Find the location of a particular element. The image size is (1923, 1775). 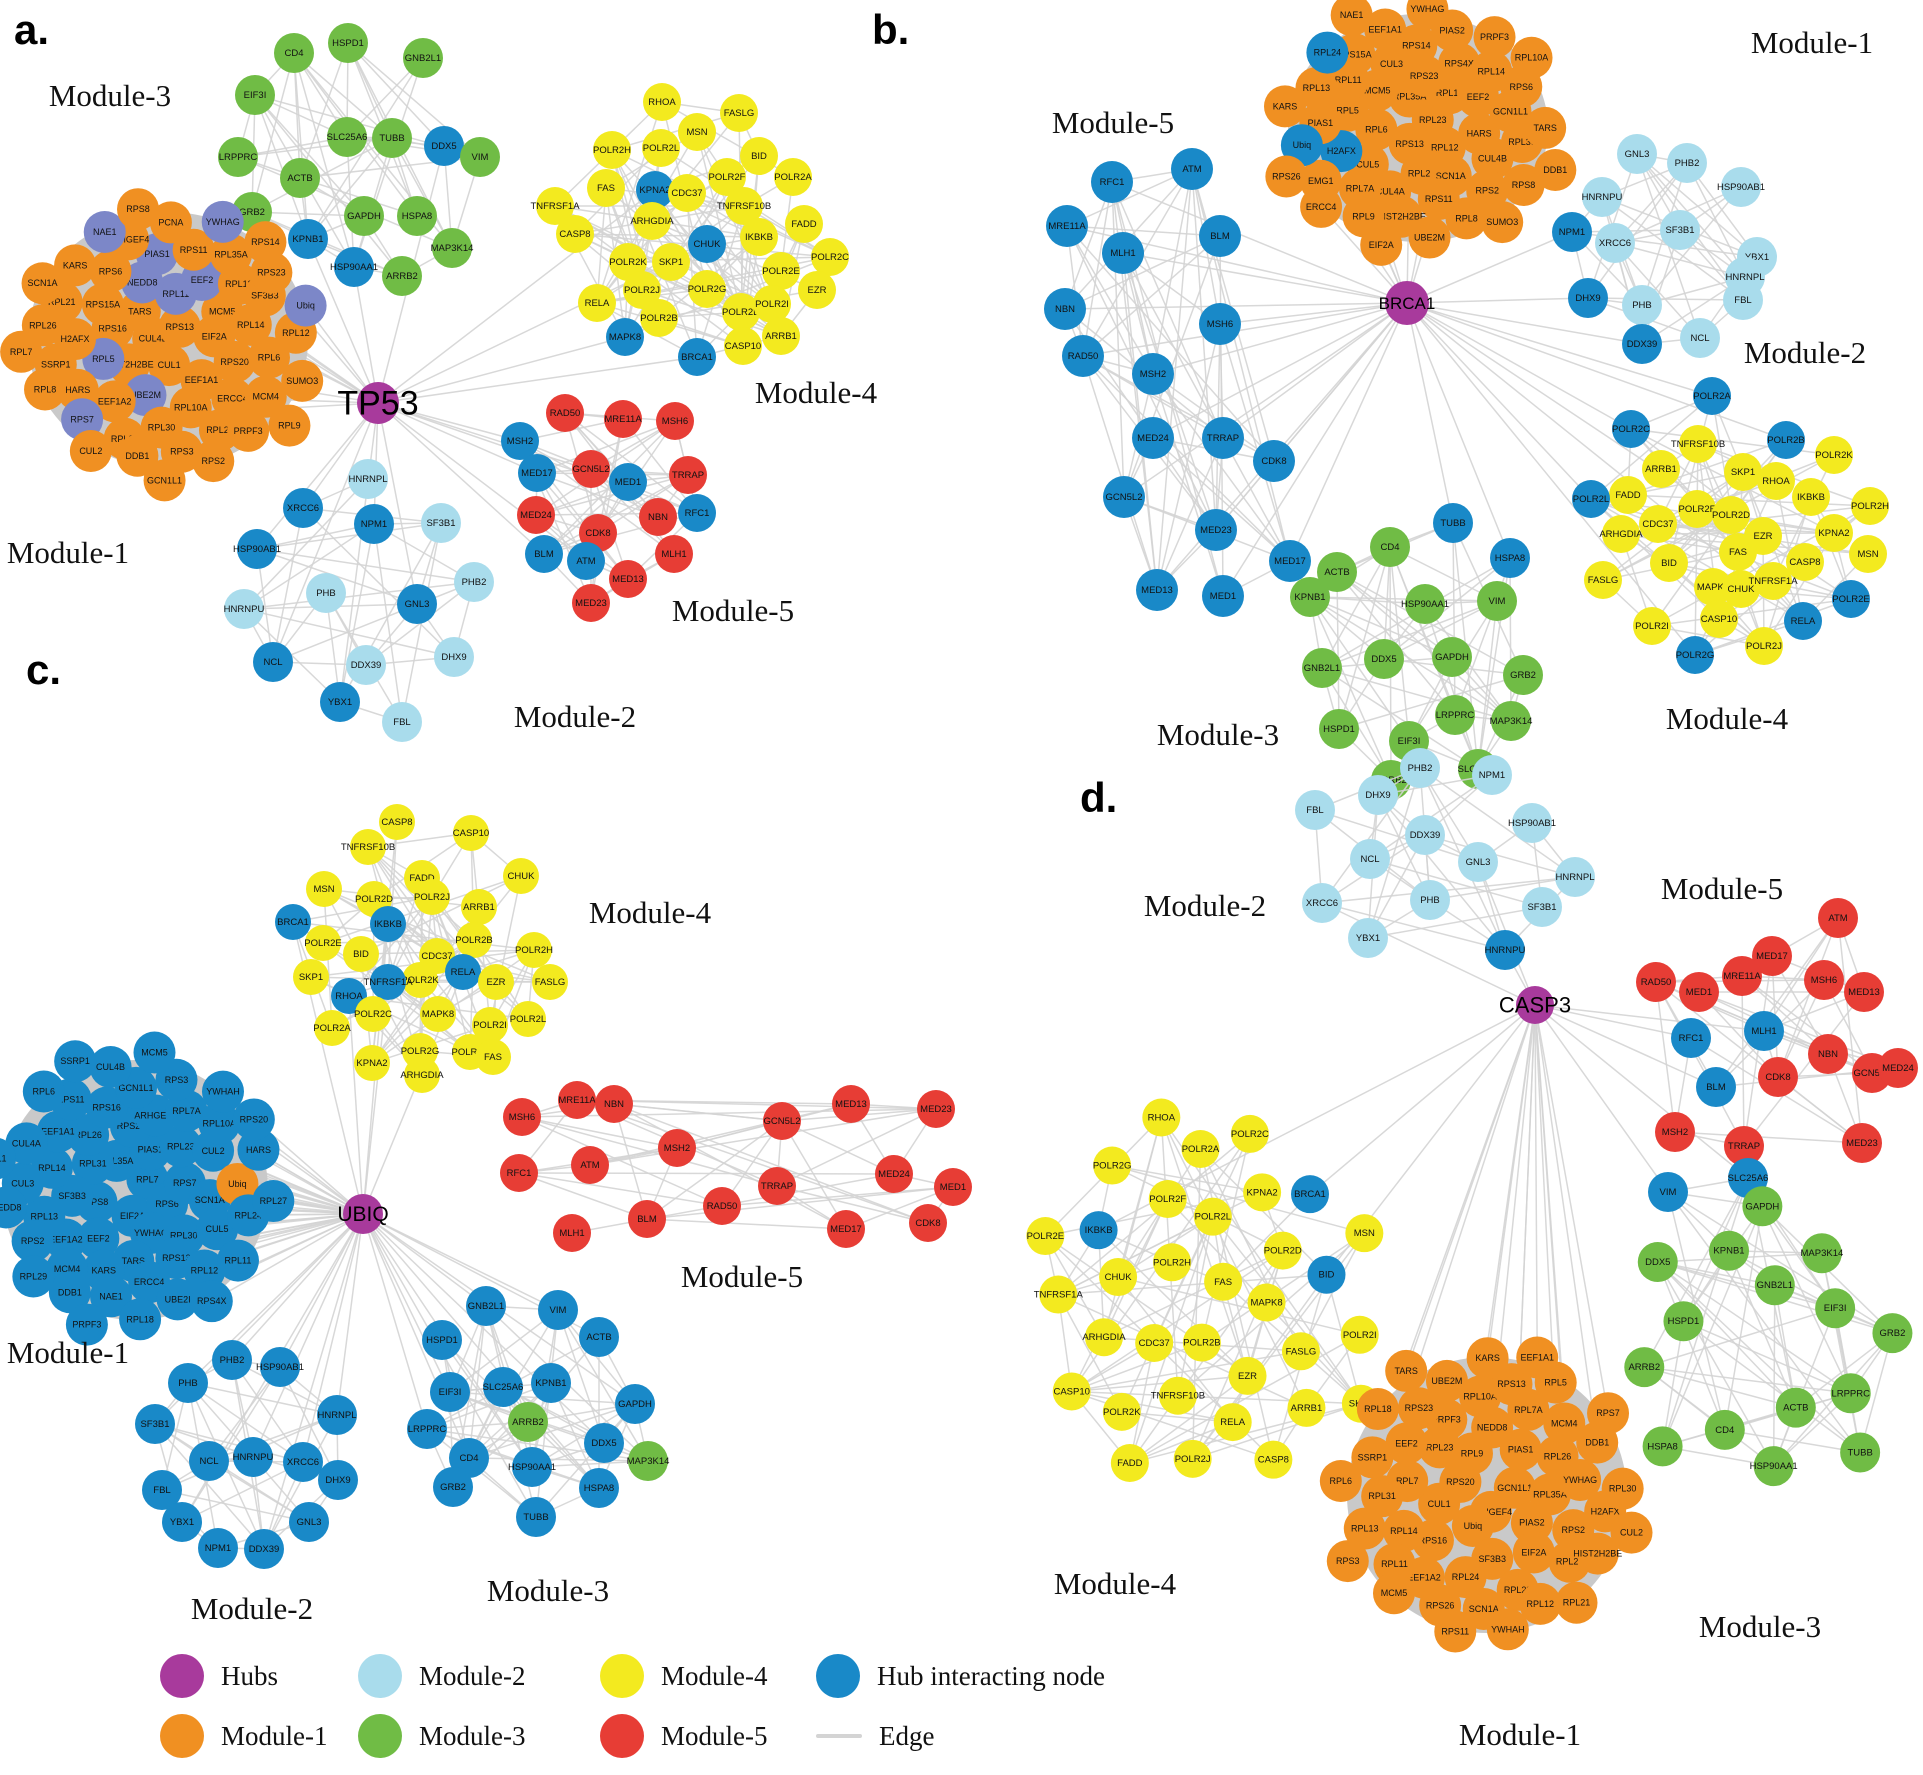

node-SSRP1 is located at coordinates (75, 1061).